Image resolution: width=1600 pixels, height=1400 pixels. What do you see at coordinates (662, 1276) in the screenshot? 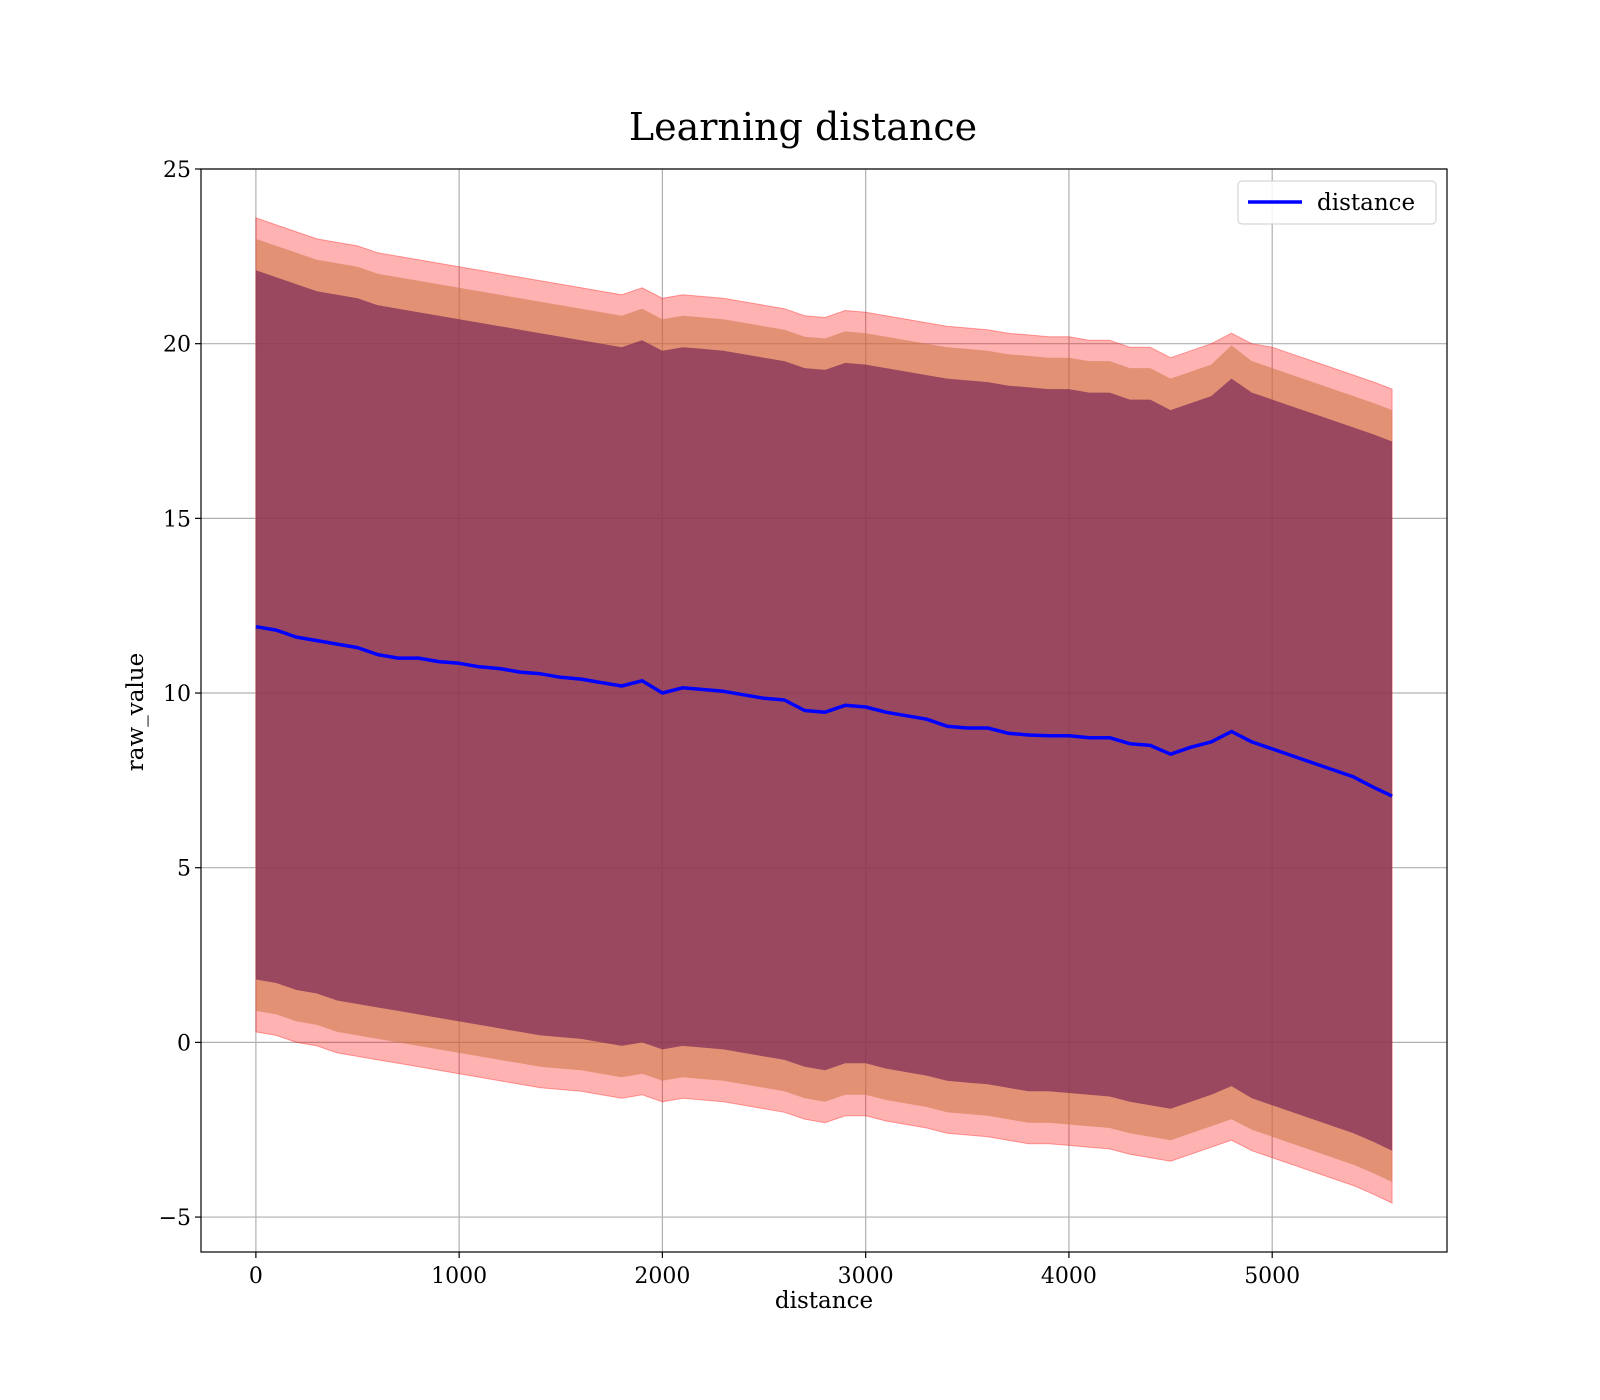
I see `x-tick-label: 2000` at bounding box center [662, 1276].